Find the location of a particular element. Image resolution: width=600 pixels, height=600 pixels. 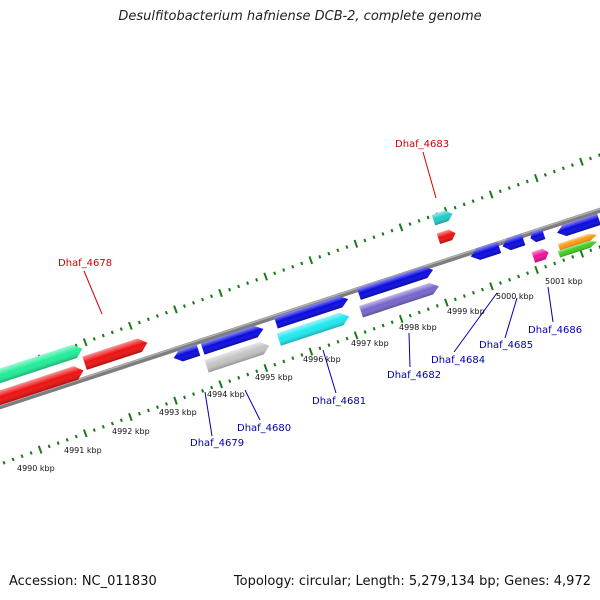

kbp-label: 4997 kbp is located at coordinates (370, 343).